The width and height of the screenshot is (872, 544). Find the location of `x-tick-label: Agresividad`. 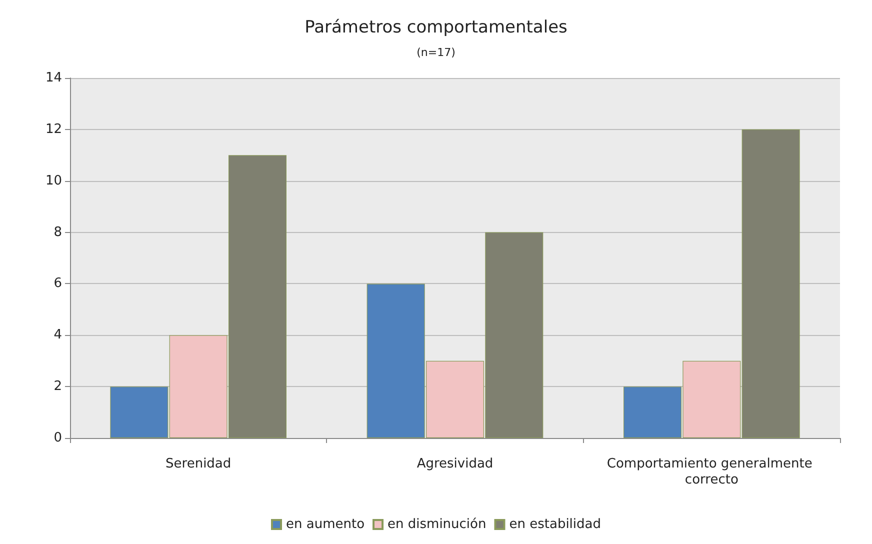

x-tick-label: Agresividad is located at coordinates (455, 464).